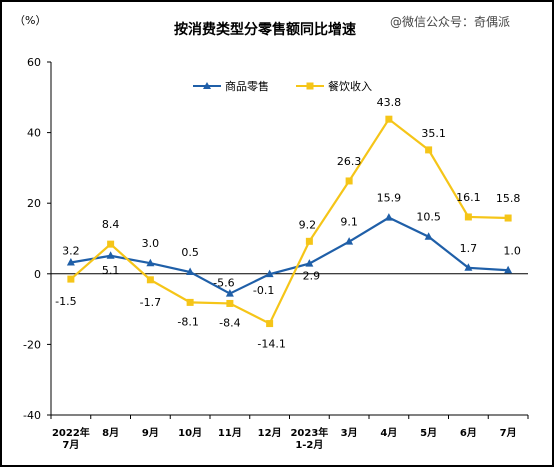 Image resolution: width=554 pixels, height=467 pixels. Describe the element at coordinates (428, 217) in the screenshot. I see `data-label: 10.5` at that location.